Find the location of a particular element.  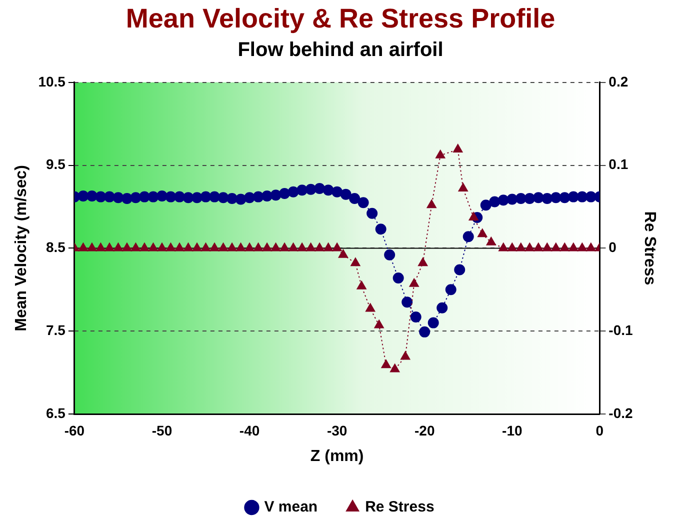

y2-tick-label: 0 is located at coordinates (612, 247).